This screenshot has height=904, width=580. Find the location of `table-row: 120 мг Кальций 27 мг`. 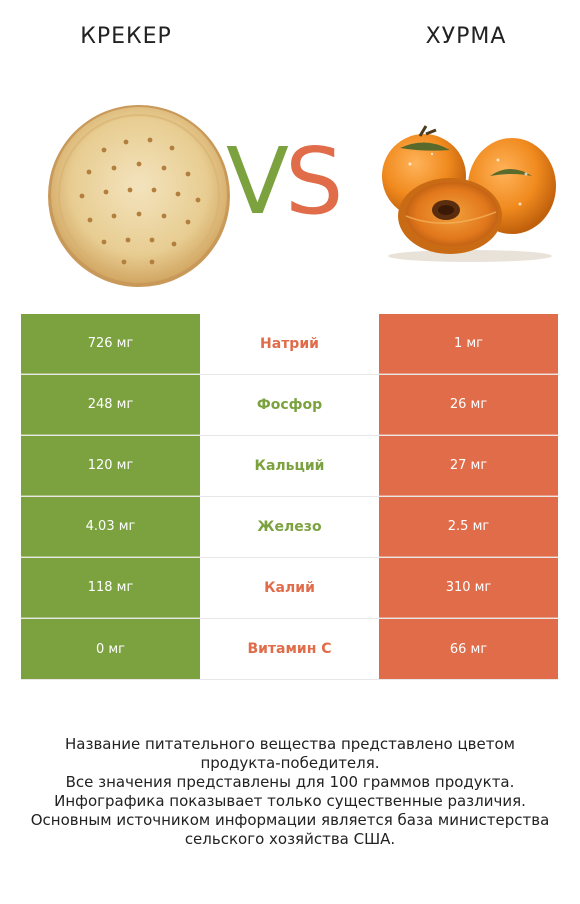

table-row: 120 мг Кальций 27 мг is located at coordinates (289, 466).